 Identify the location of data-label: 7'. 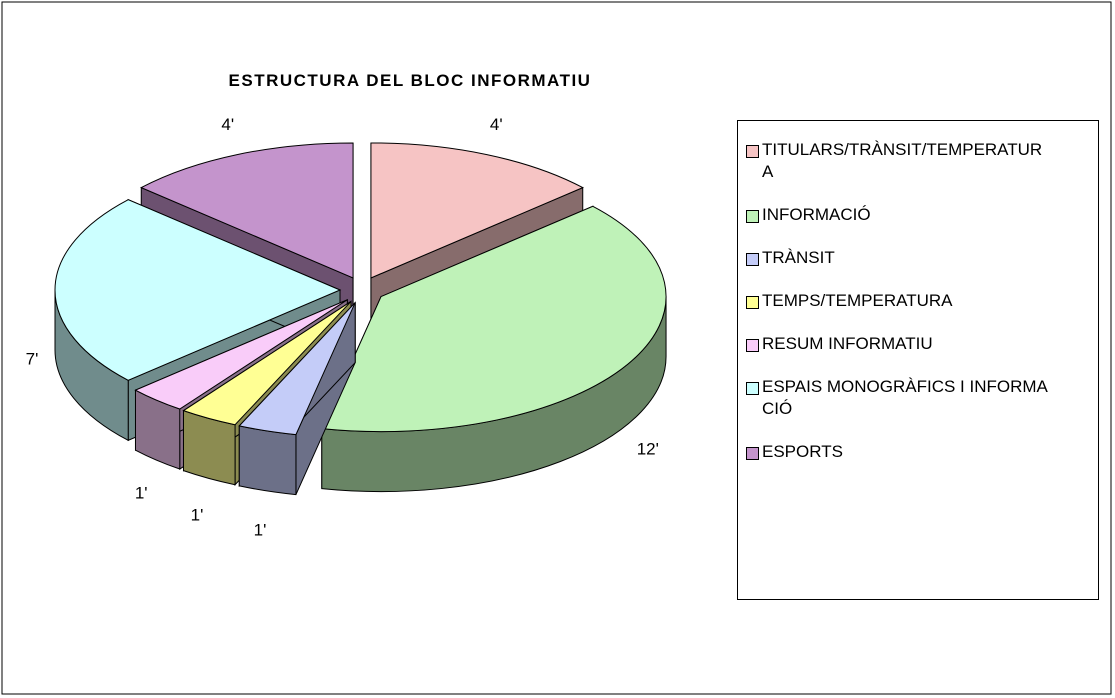
(32, 358).